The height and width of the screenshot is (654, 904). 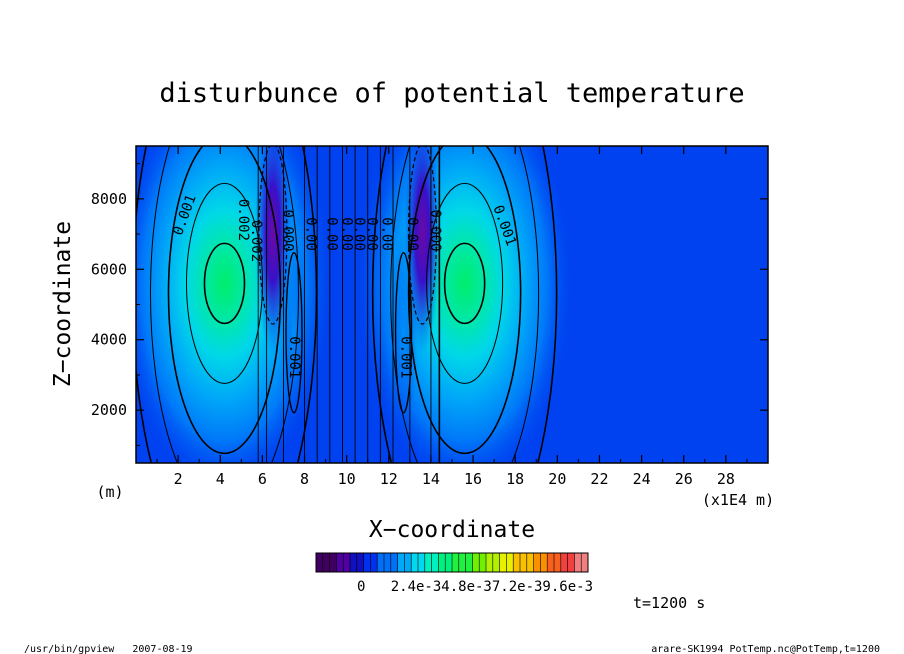 What do you see at coordinates (642, 479) in the screenshot?
I see `x-tick-label: 24` at bounding box center [642, 479].